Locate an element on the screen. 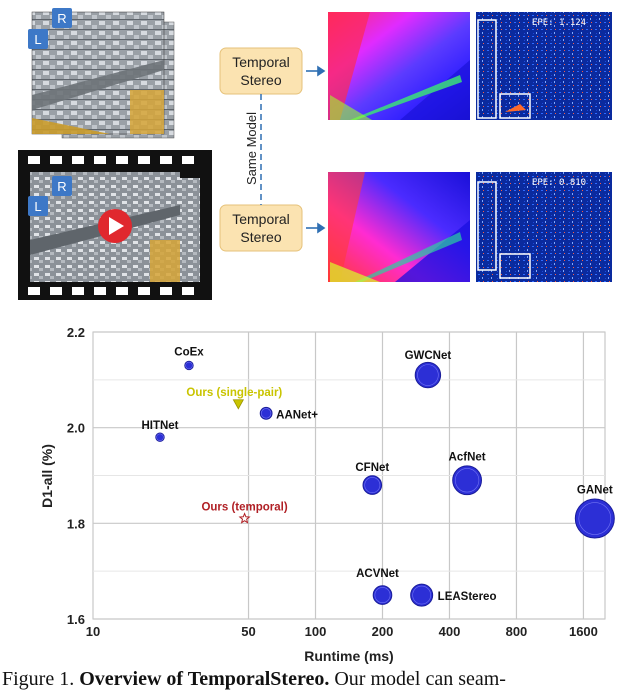 Image resolution: width=640 pixels, height=691 pixels. caption-prefix: Figure 1. is located at coordinates (38, 679).